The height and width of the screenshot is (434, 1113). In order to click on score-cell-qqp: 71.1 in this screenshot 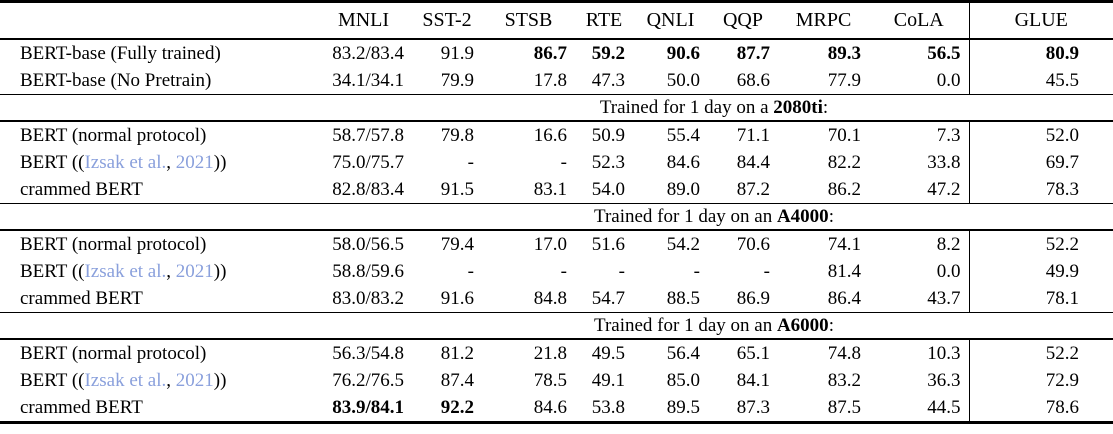, I will do `click(753, 135)`.